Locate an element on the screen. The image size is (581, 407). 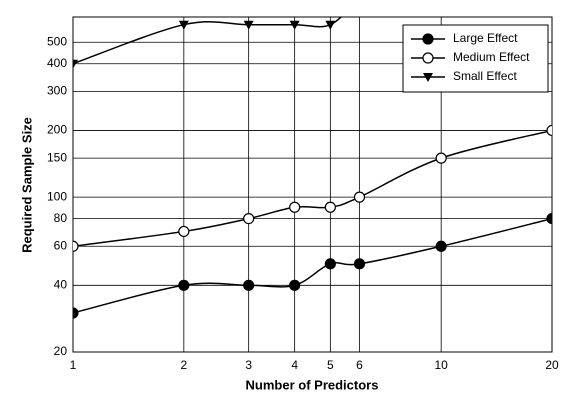
x-tick-label: 1 is located at coordinates (73, 365).